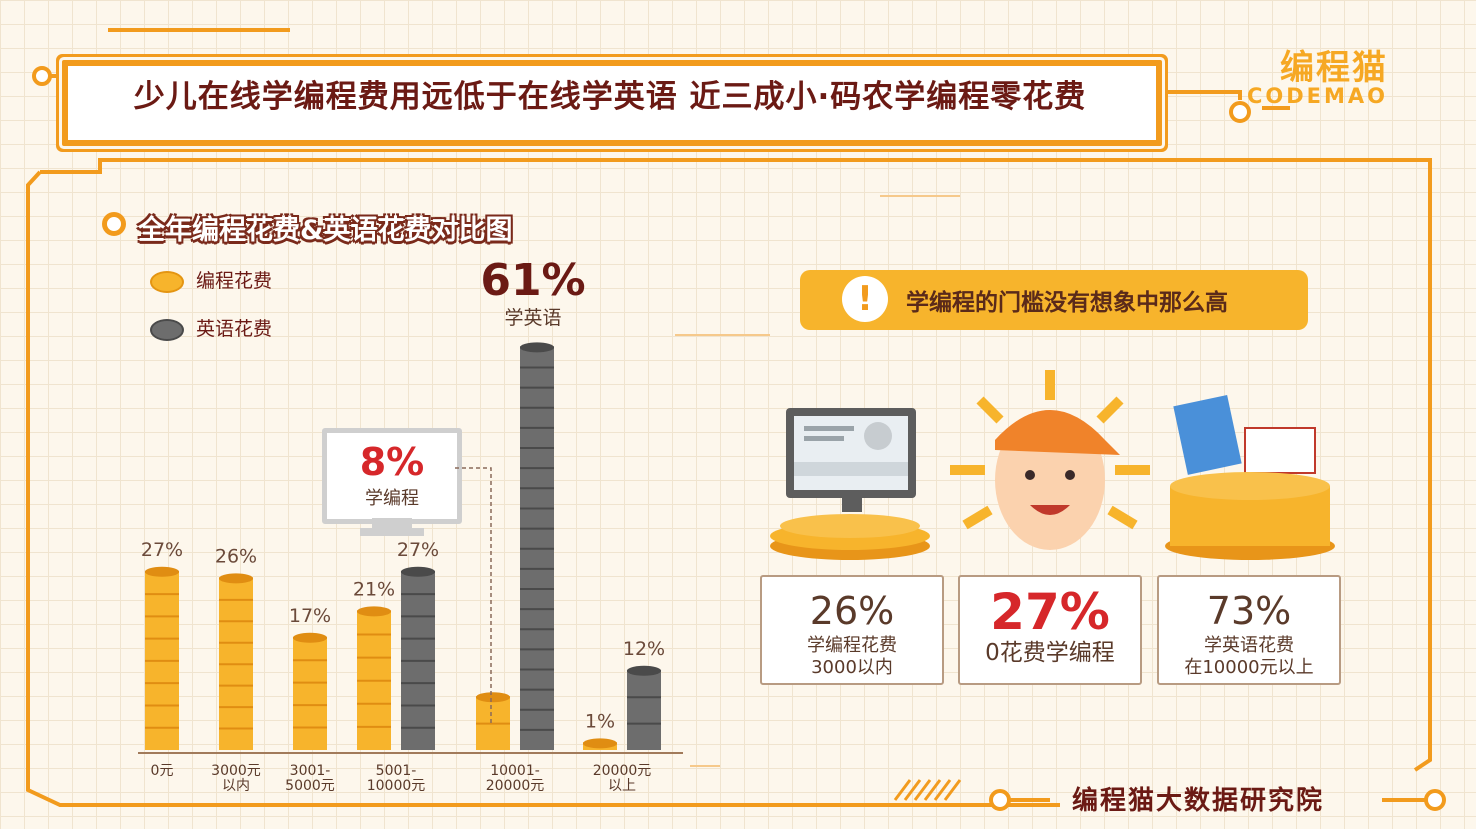 This screenshot has height=829, width=1476. Describe the element at coordinates (850, 537) in the screenshot. I see `gold-coin-stack-left` at that location.